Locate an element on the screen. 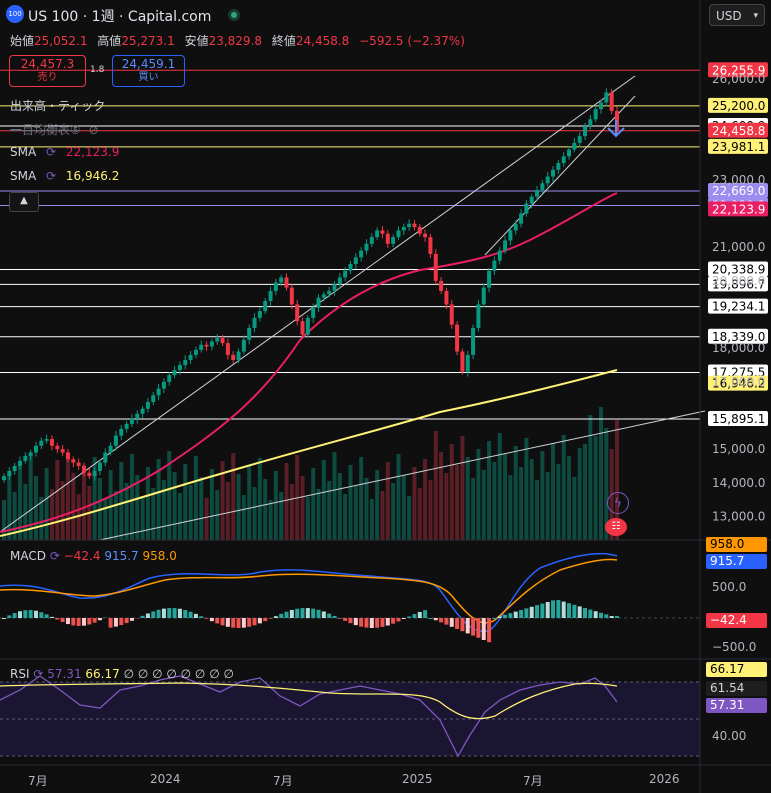  symbol-title: US 100 · 1週 · Capital.com is located at coordinates (120, 17).